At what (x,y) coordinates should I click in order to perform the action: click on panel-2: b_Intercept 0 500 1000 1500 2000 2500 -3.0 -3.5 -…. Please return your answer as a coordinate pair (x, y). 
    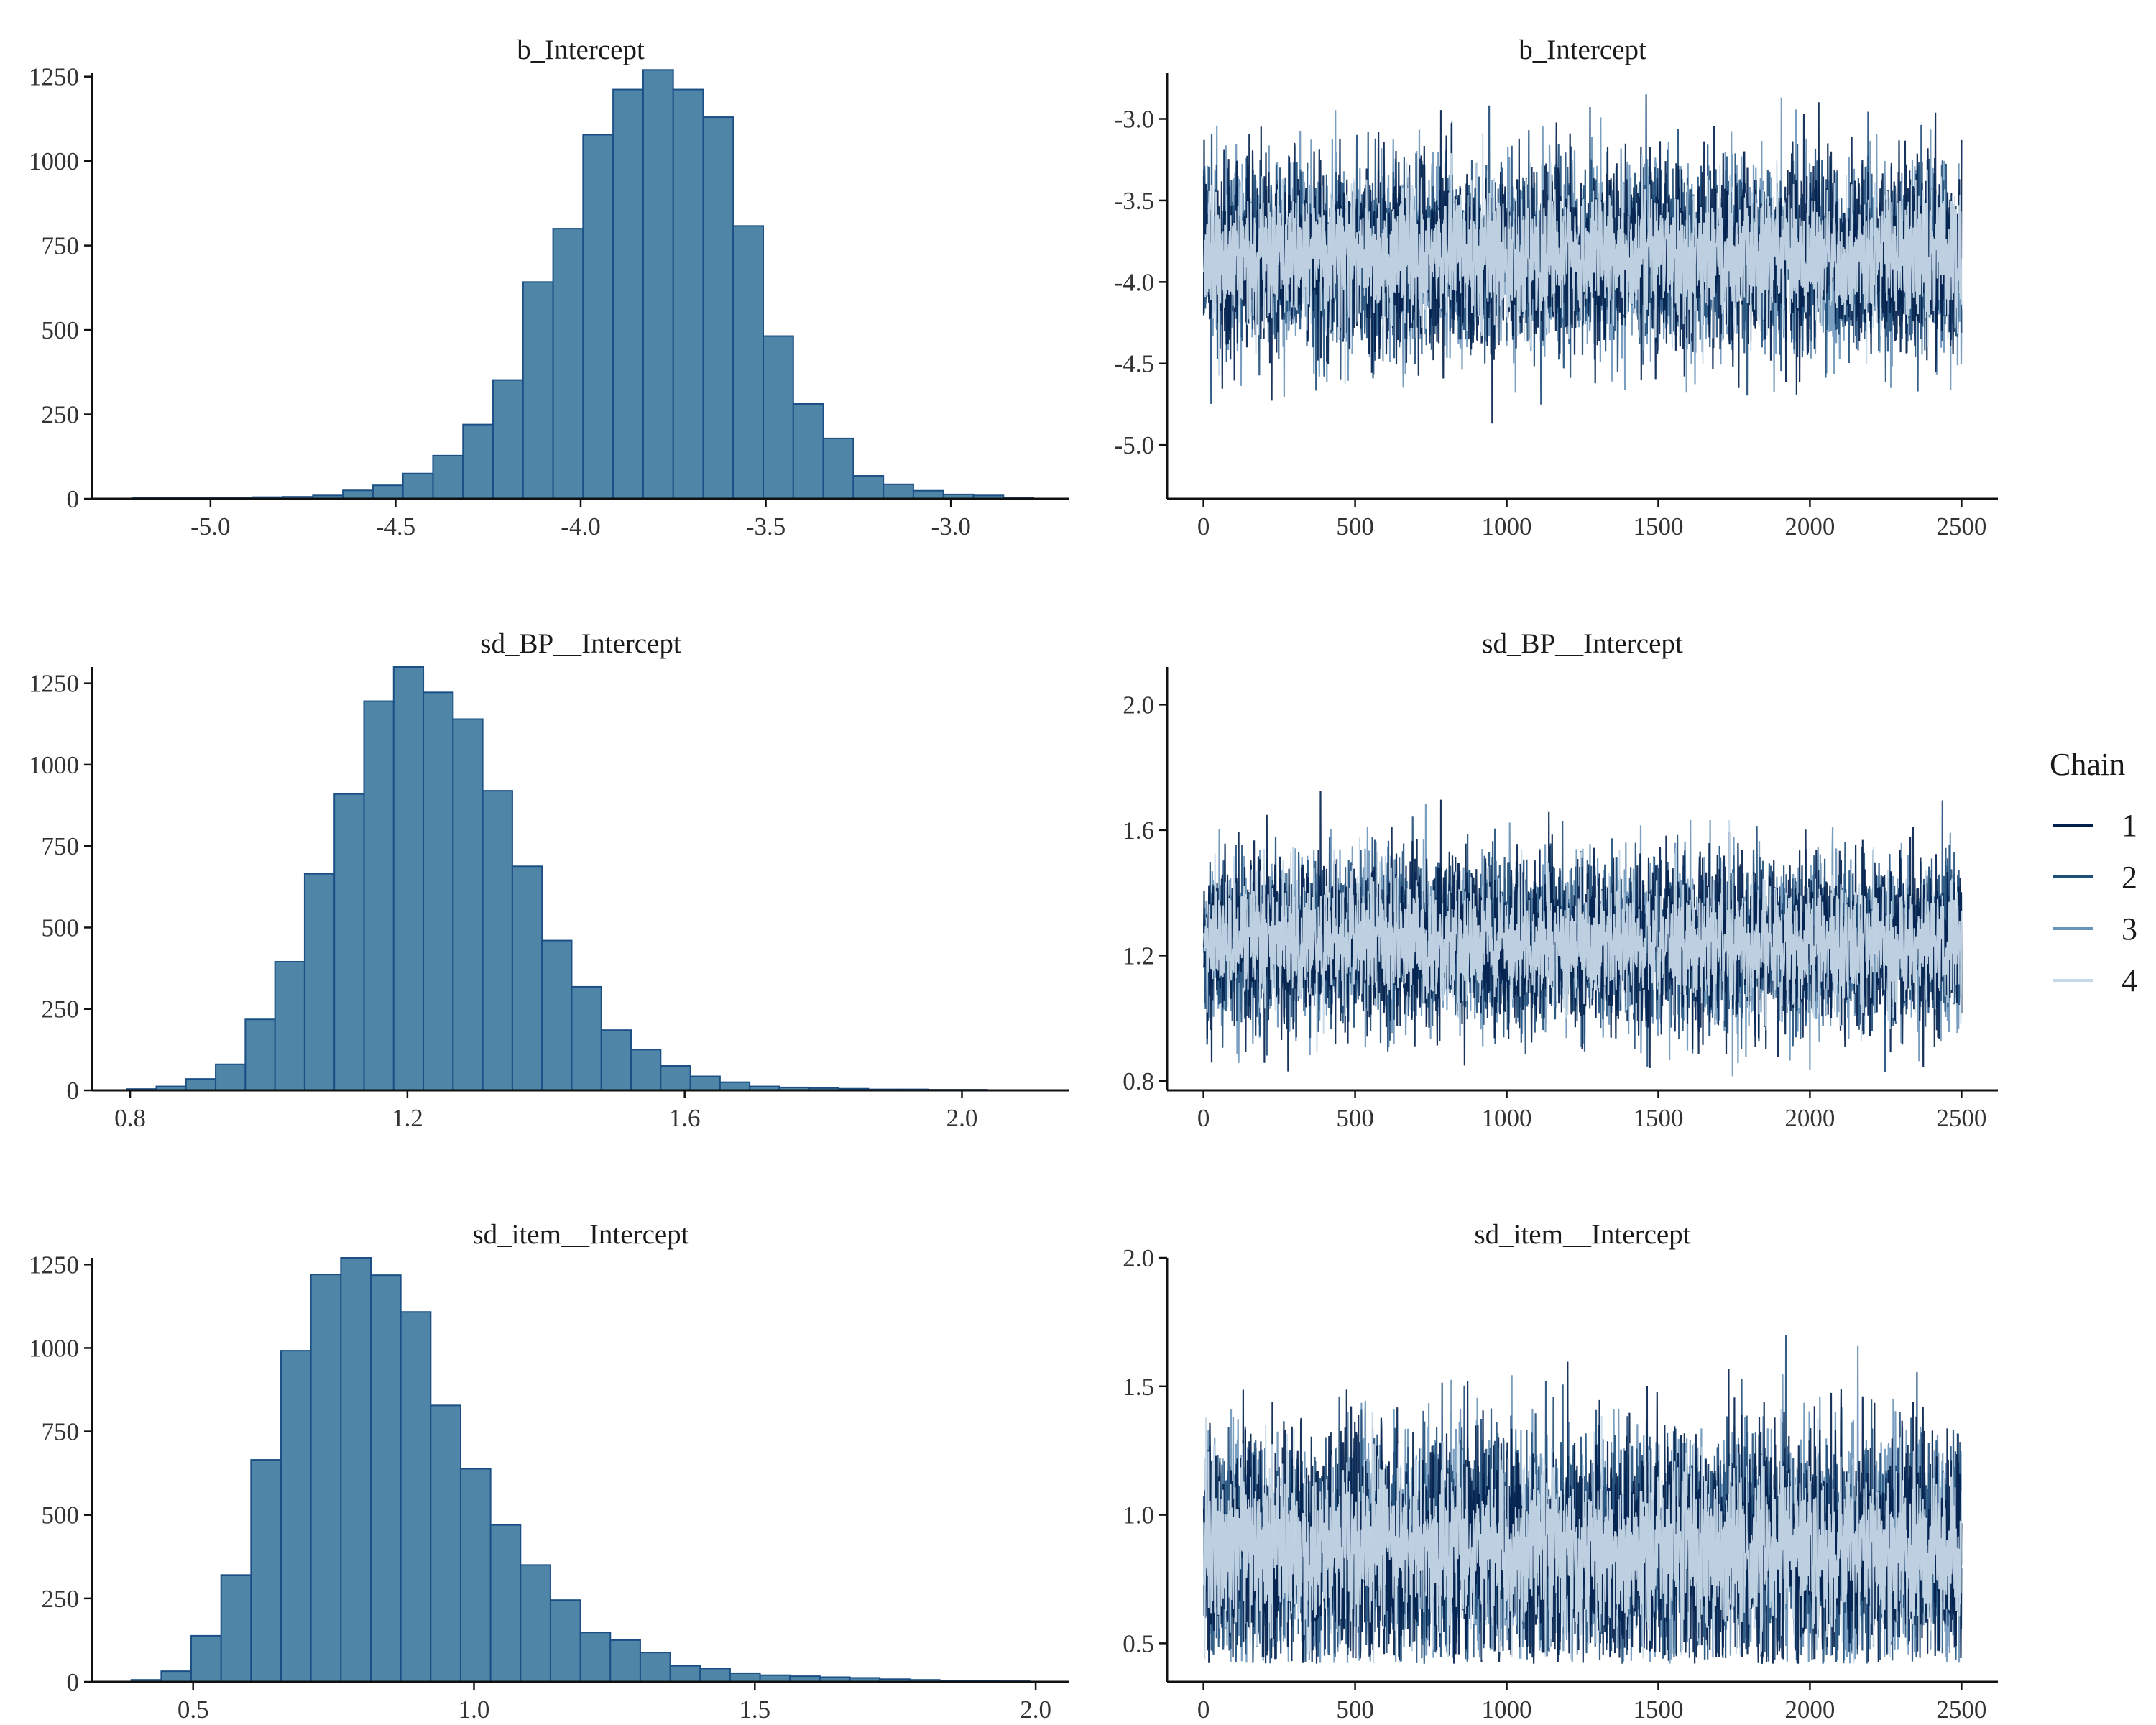
    Looking at the image, I should click on (1557, 287).